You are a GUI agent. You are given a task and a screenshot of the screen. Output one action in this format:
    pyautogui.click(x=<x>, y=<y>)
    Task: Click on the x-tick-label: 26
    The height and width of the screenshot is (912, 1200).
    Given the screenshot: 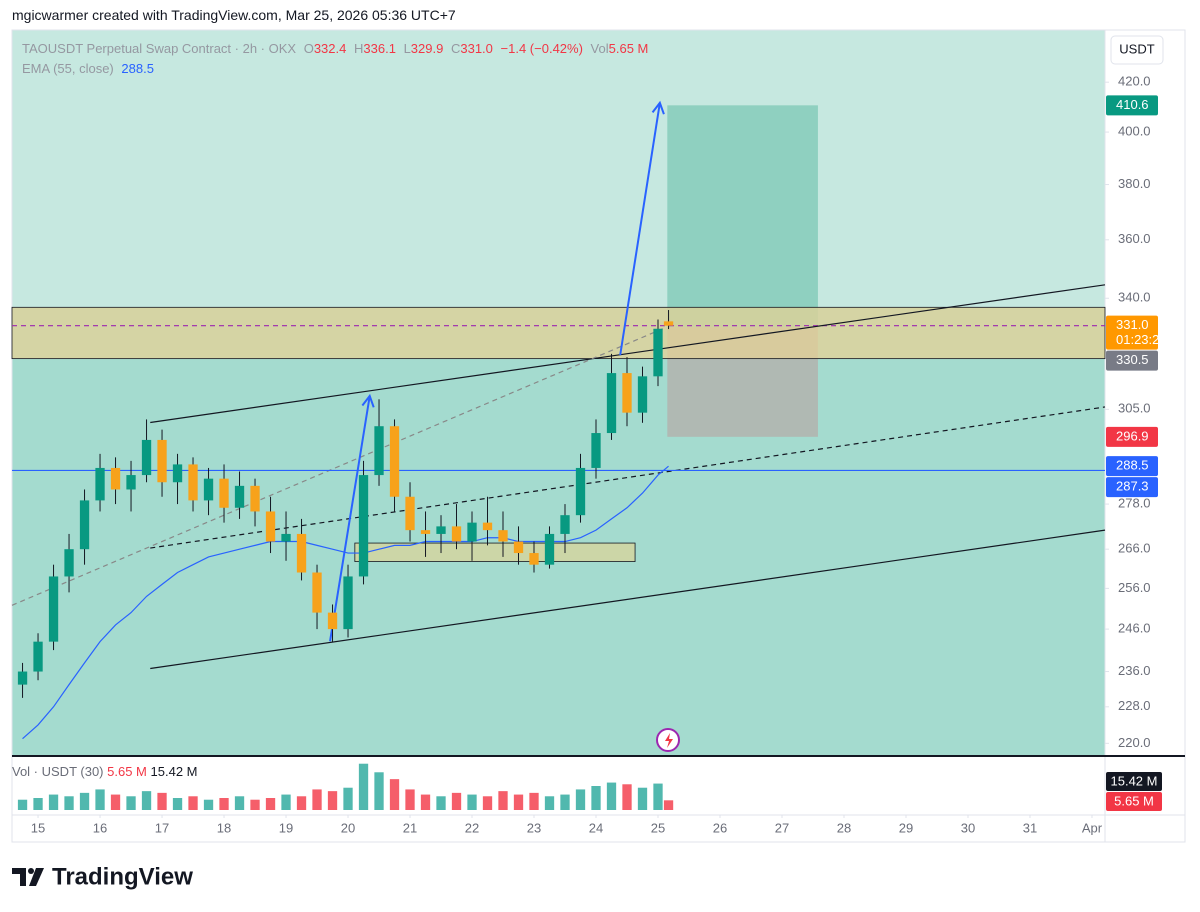 What is the action you would take?
    pyautogui.click(x=720, y=827)
    